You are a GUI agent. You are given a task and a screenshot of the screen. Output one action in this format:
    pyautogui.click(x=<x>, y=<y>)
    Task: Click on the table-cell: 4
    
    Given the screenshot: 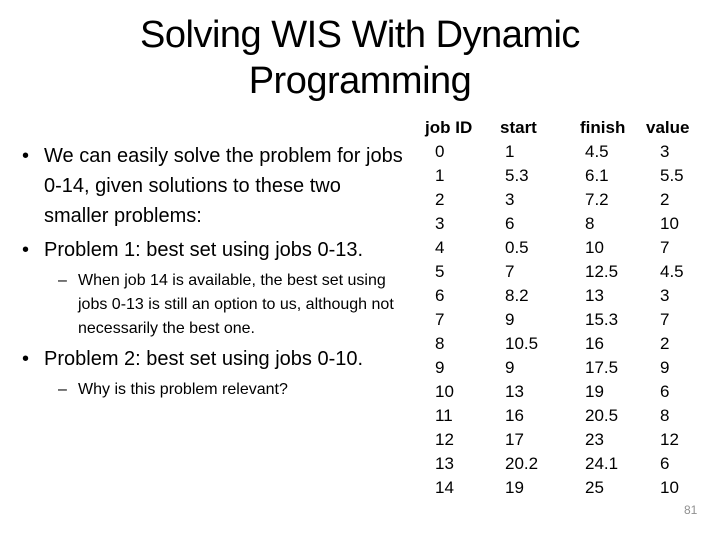 What is the action you would take?
    pyautogui.click(x=440, y=247)
    